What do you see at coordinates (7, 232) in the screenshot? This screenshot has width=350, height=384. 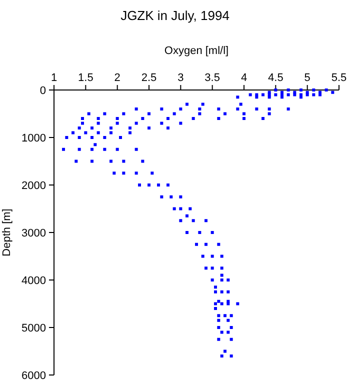 I see `y-axis-title: Depth [m]` at bounding box center [7, 232].